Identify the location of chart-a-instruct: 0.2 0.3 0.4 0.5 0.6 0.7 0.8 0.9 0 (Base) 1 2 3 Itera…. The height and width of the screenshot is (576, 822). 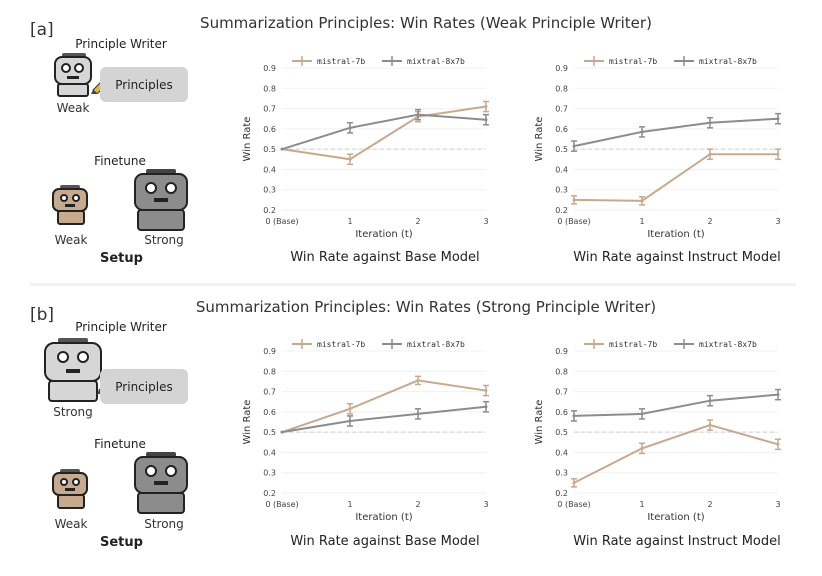
(657, 148).